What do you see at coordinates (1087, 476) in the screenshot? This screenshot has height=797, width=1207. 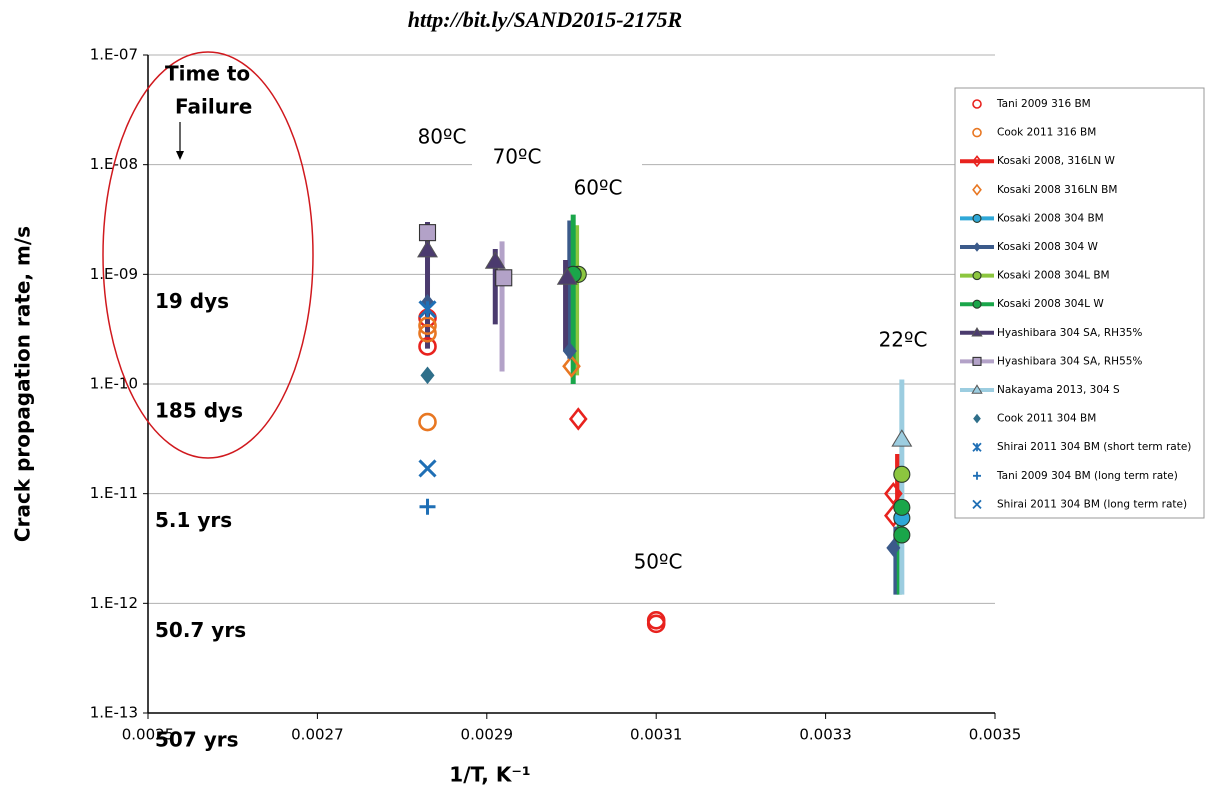 I see `legend-label: Tani 2009 304 BM (long term rate)` at bounding box center [1087, 476].